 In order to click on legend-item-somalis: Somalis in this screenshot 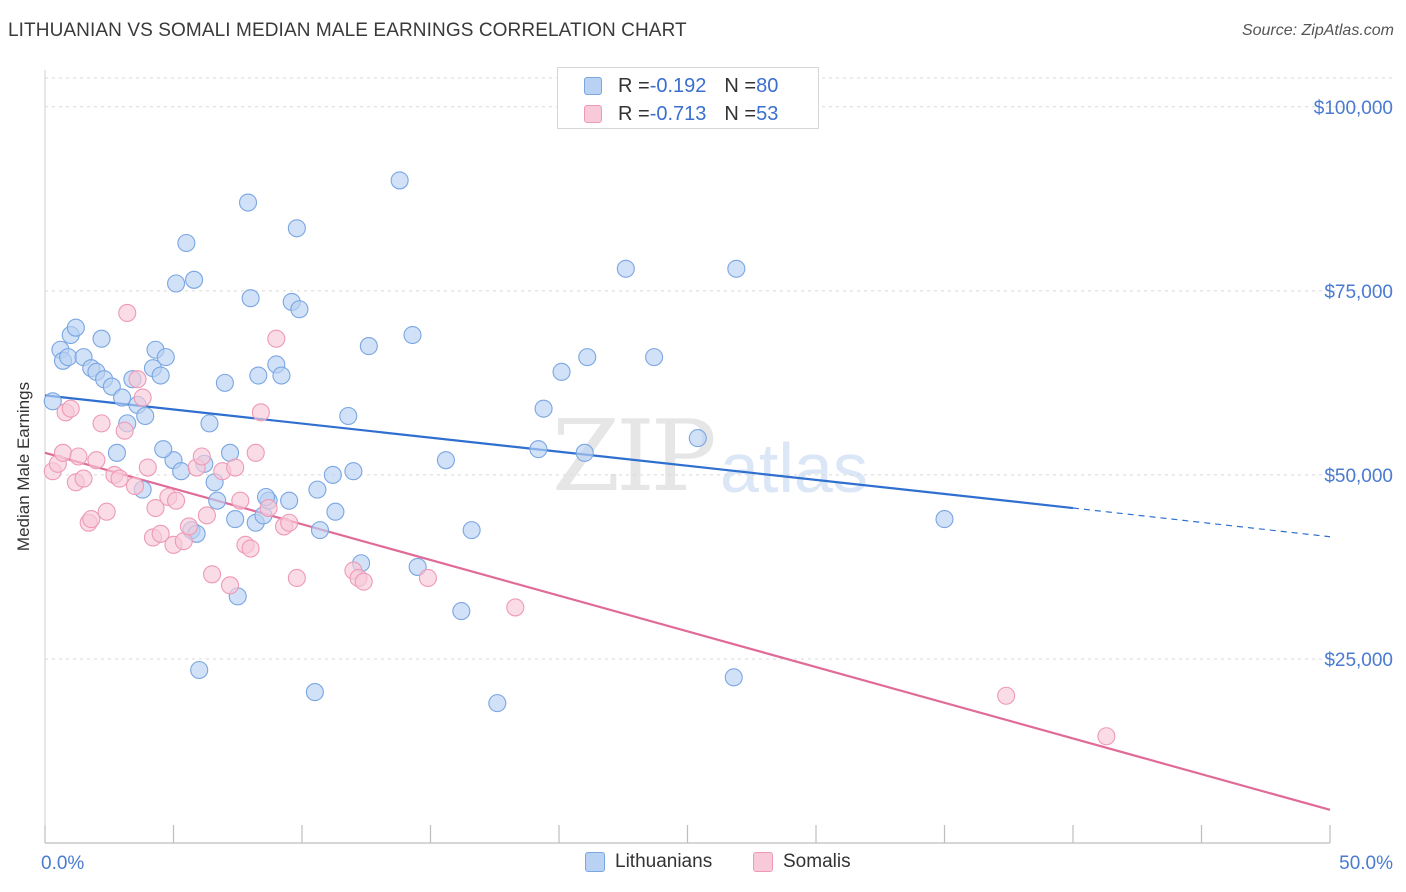, I will do `click(802, 862)`.